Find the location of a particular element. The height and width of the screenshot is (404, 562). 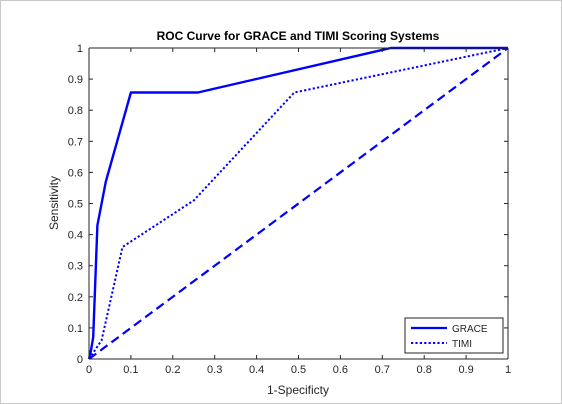

y-tick-label: 0.7 is located at coordinates (75, 142).